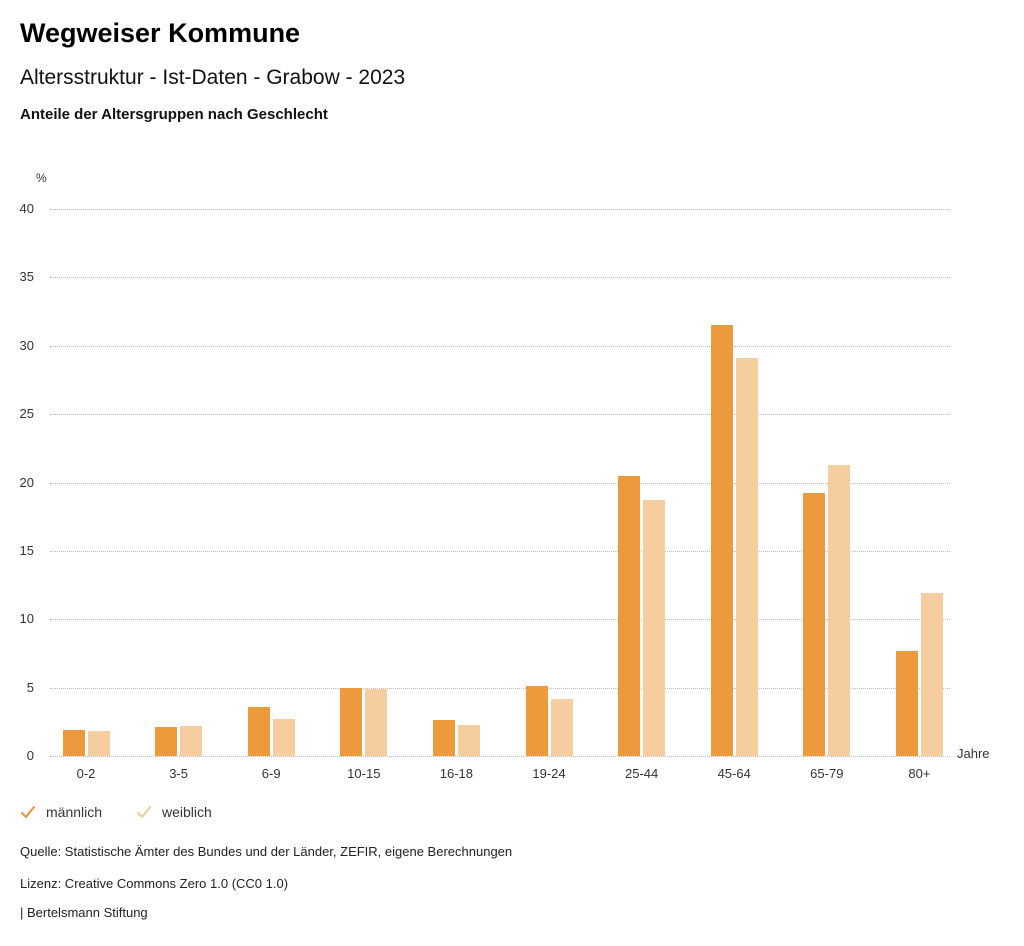 This screenshot has height=946, width=1024. What do you see at coordinates (721, 540) in the screenshot?
I see `bar-männlich-45-64` at bounding box center [721, 540].